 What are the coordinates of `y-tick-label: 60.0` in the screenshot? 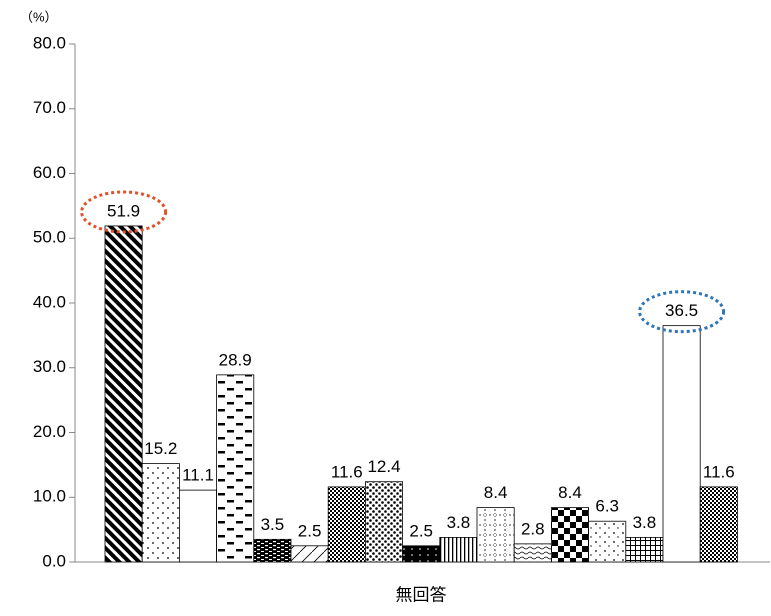 It's located at (49, 172).